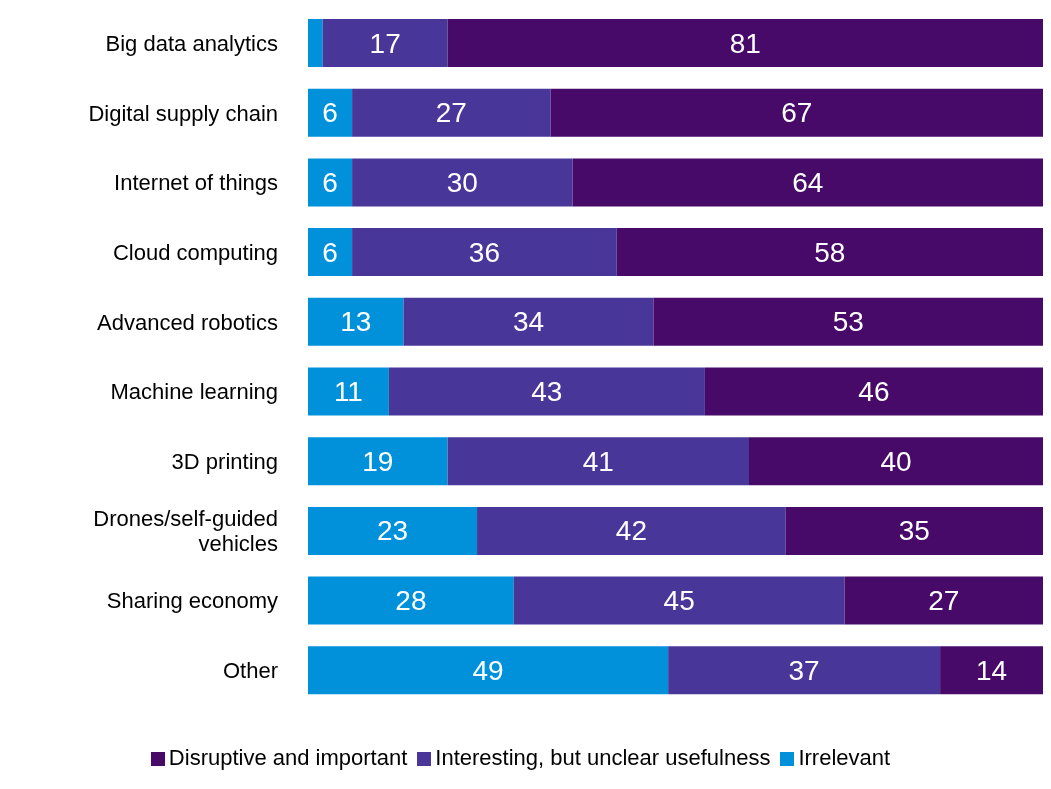  I want to click on data-label: 43, so click(547, 391).